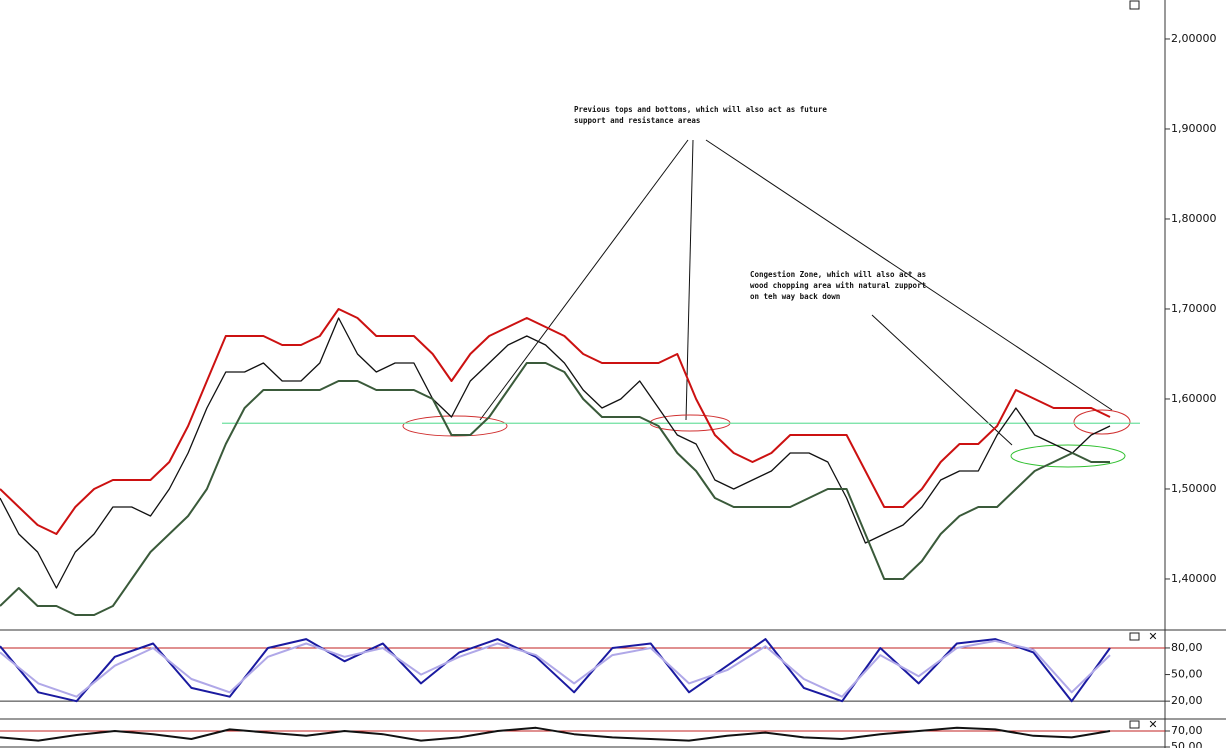 The image size is (1226, 748). What do you see at coordinates (1194, 218) in the screenshot?
I see `y-tick-label: 1,80000` at bounding box center [1194, 218].